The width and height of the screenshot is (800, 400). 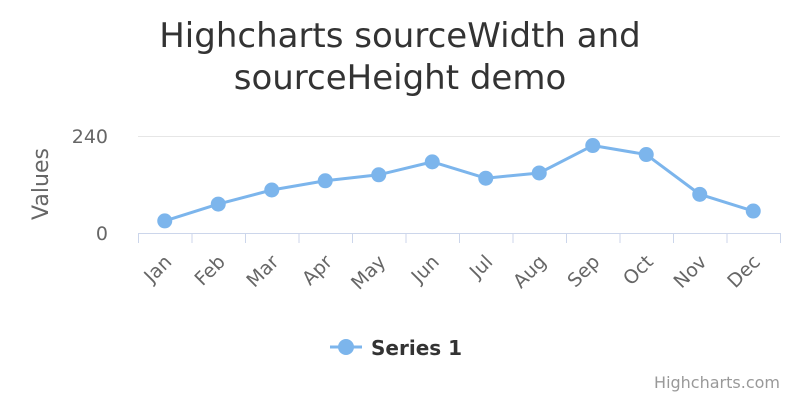 I want to click on chart-title-line-2: sourceHeight demo, so click(x=400, y=78).